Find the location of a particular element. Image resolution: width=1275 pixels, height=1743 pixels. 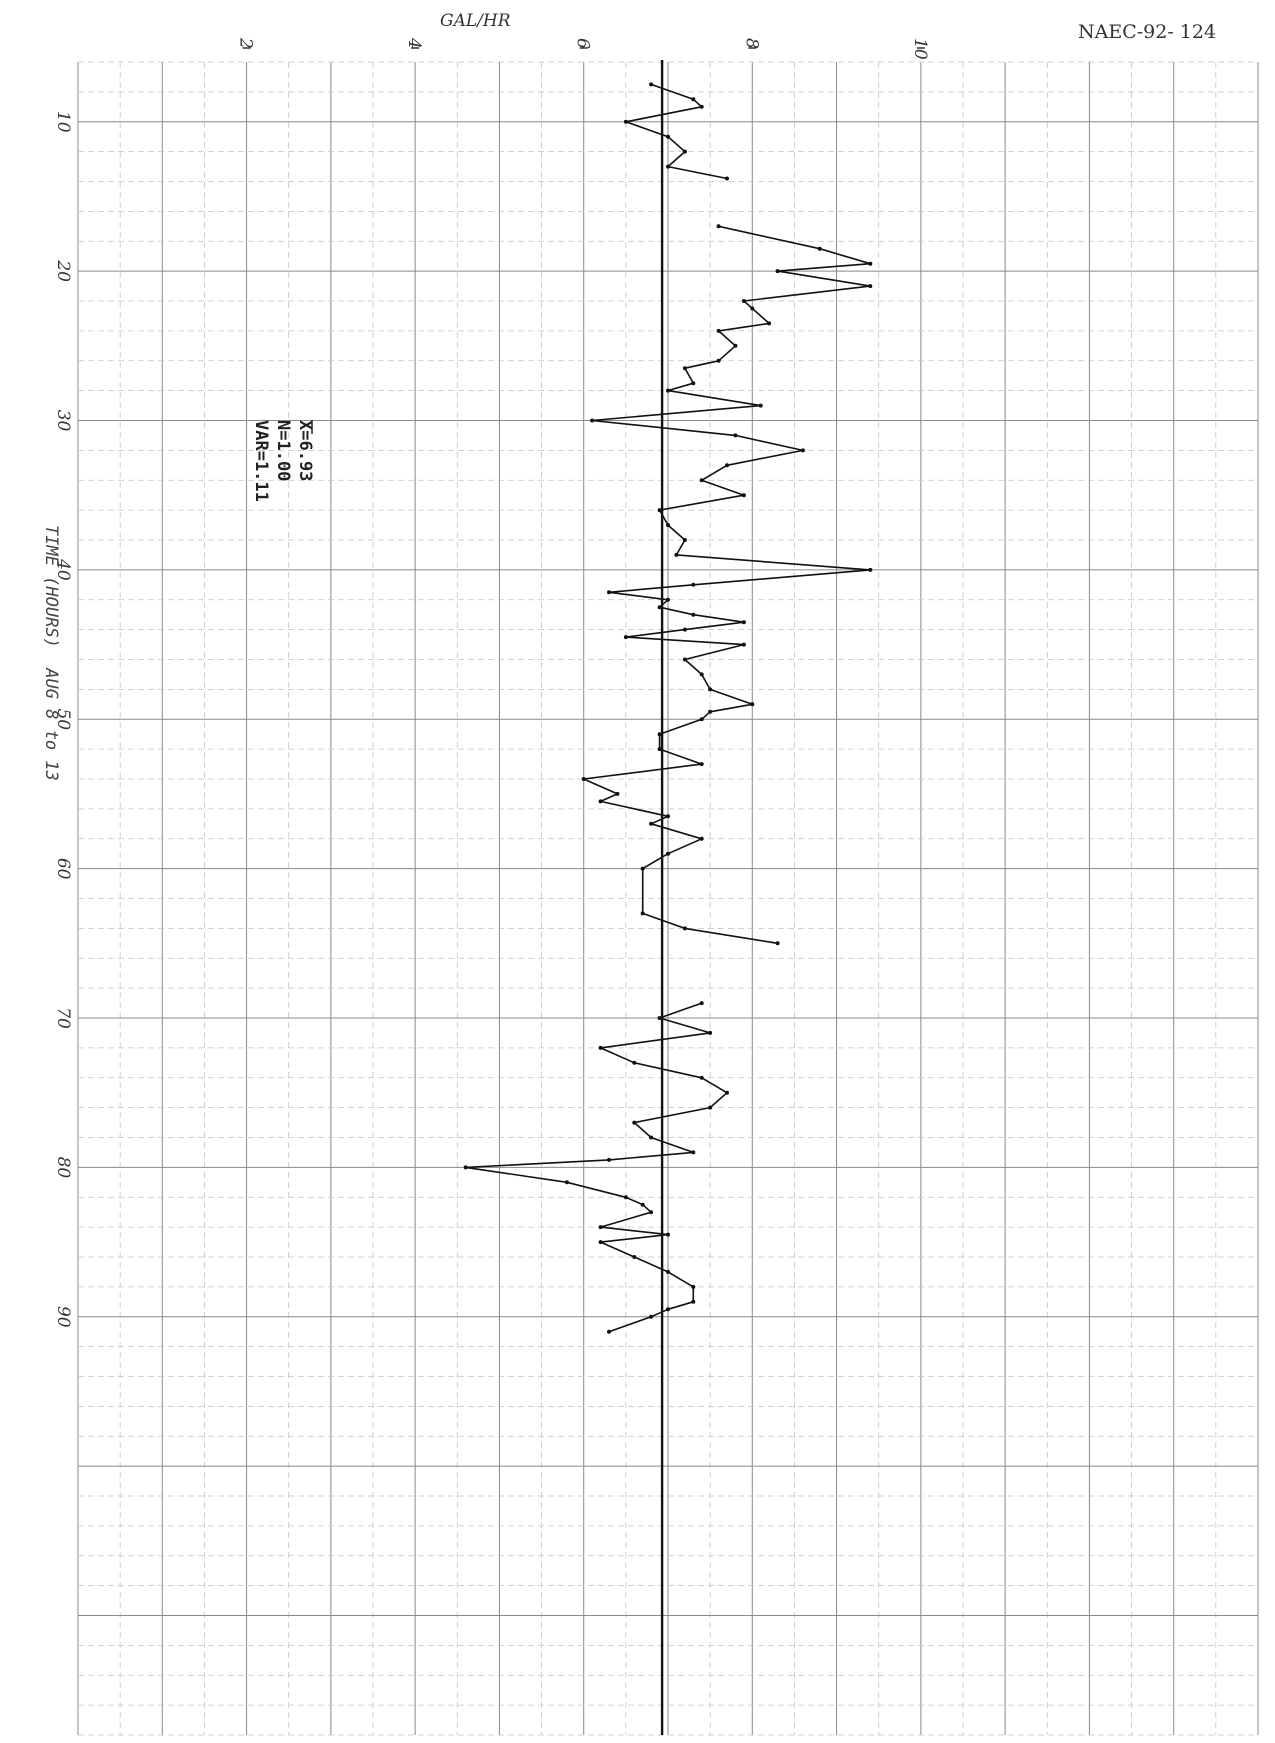

x-tick-label: 40 is located at coordinates (63, 569).